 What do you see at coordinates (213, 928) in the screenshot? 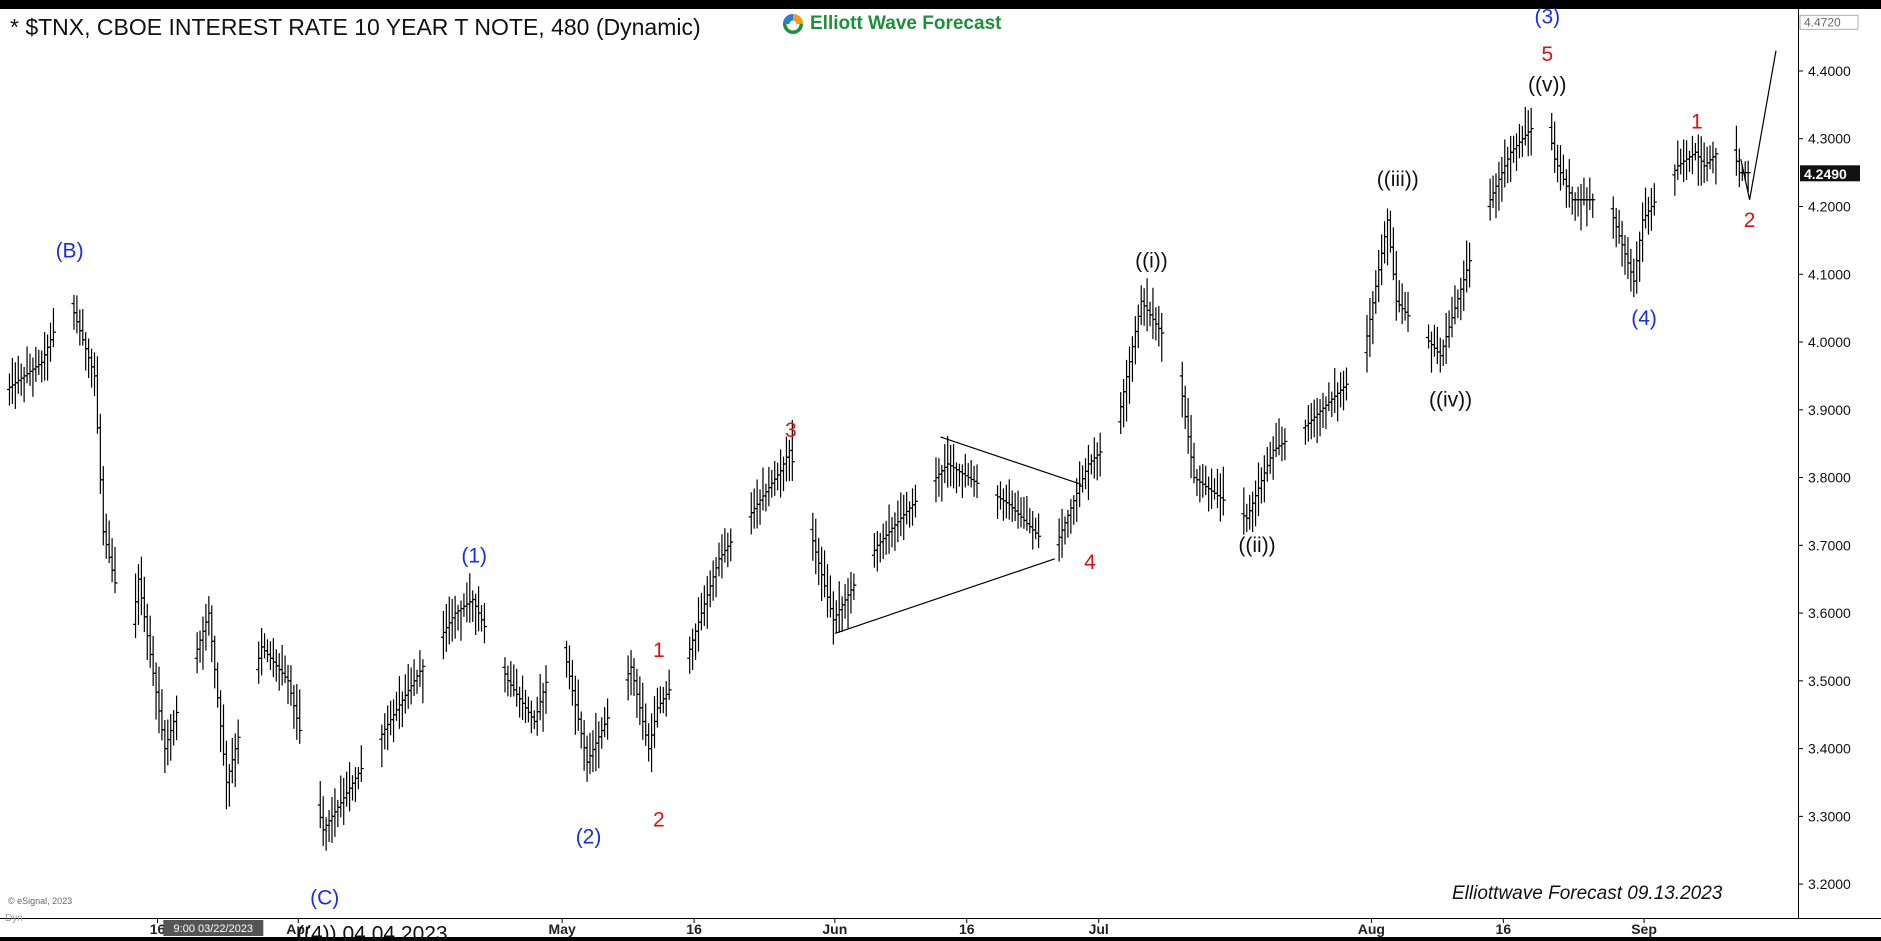
I see `crosshair-time-box` at bounding box center [213, 928].